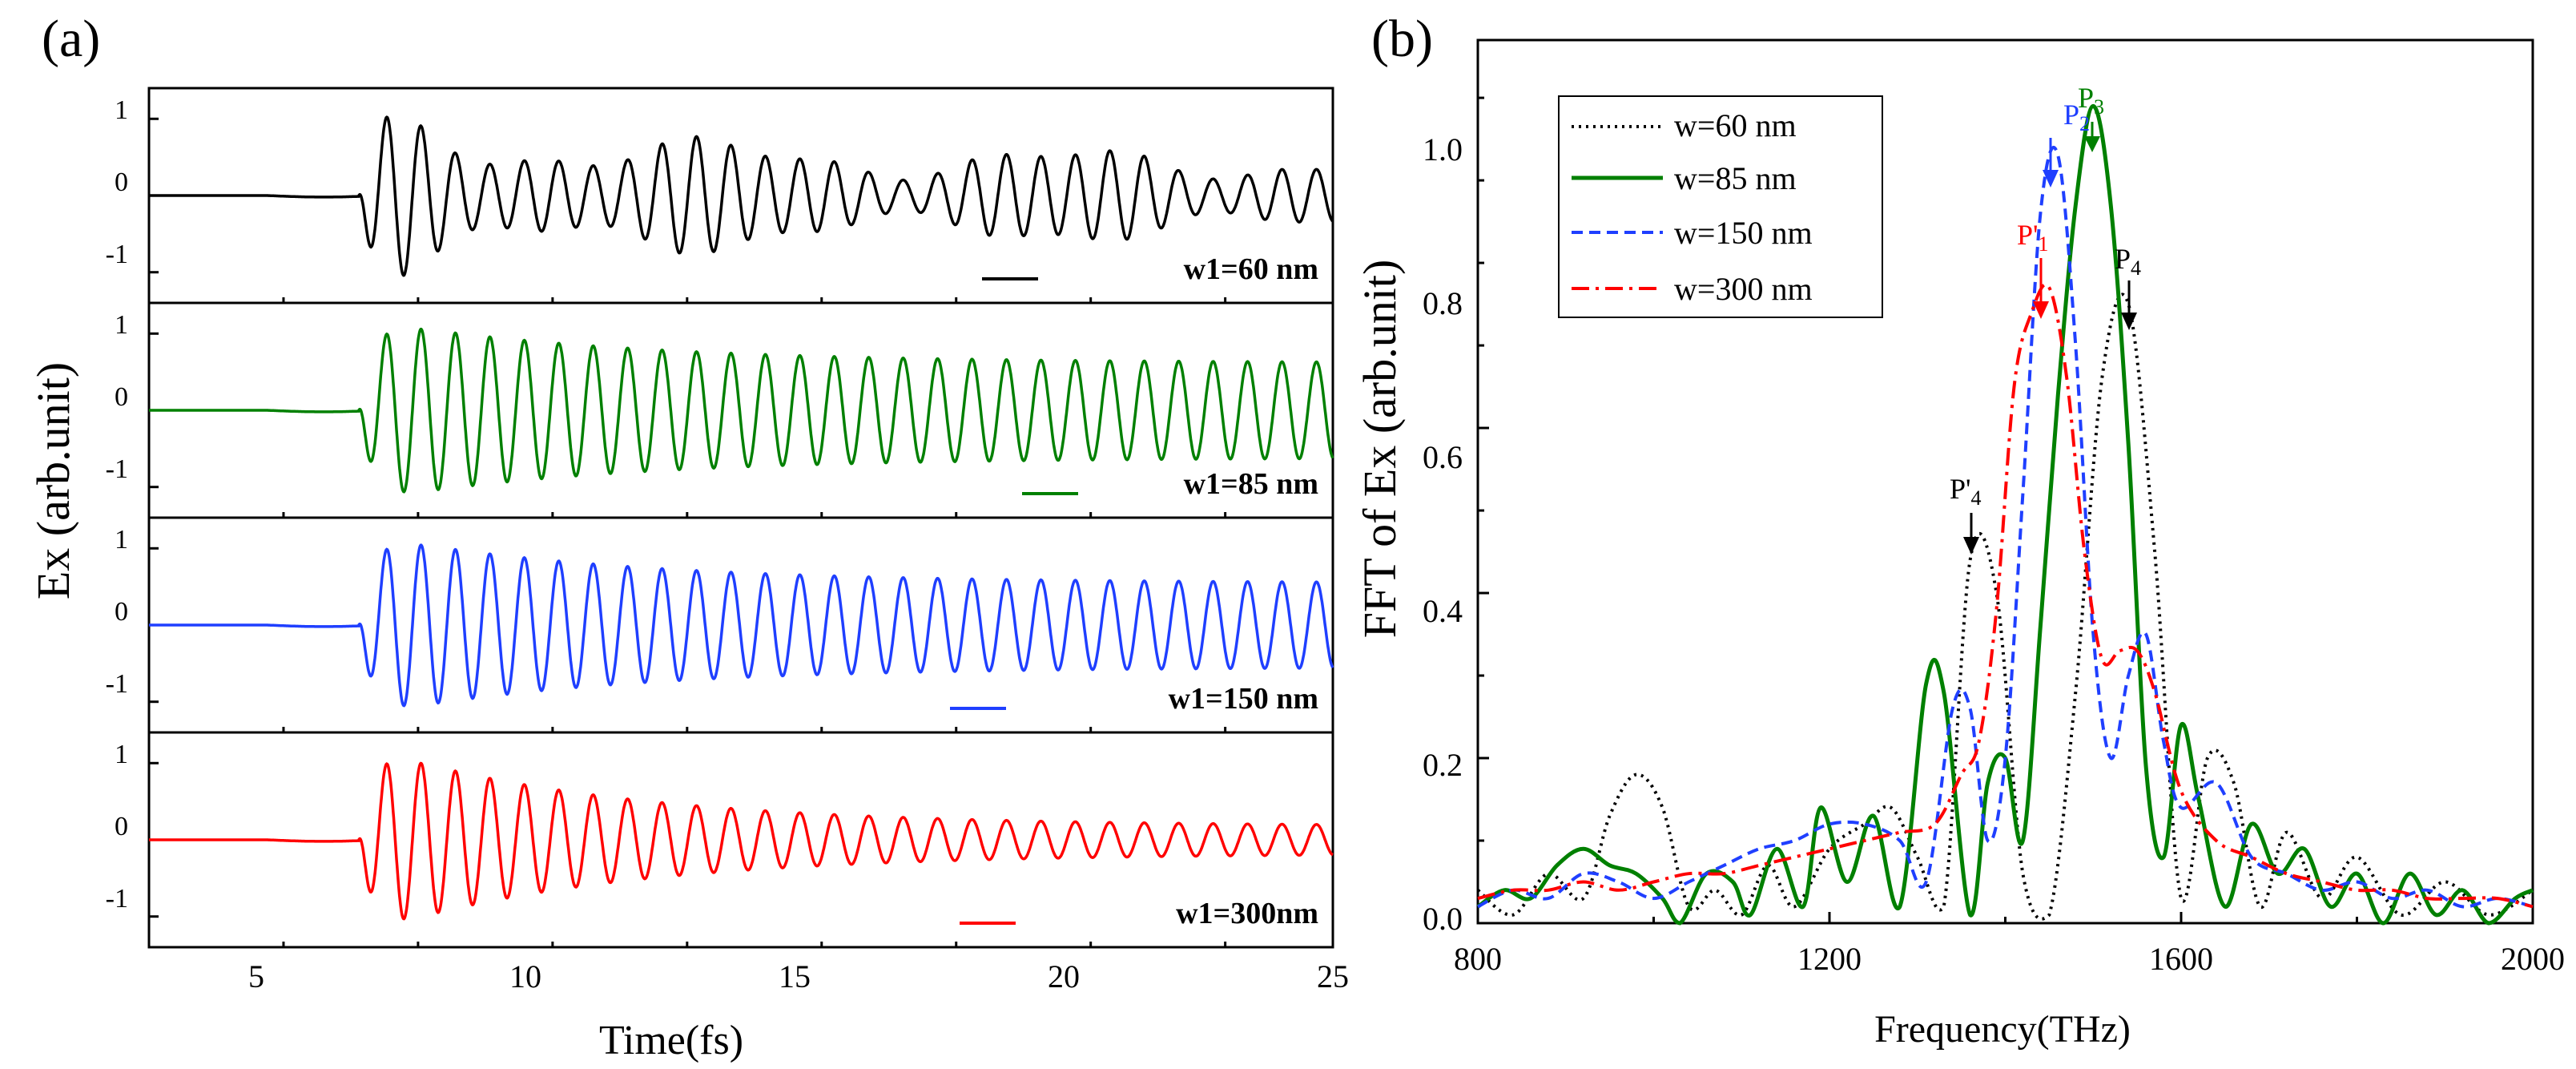 The width and height of the screenshot is (2576, 1069). What do you see at coordinates (2071, 115) in the screenshot?
I see `annotation-p2-text: P` at bounding box center [2071, 115].